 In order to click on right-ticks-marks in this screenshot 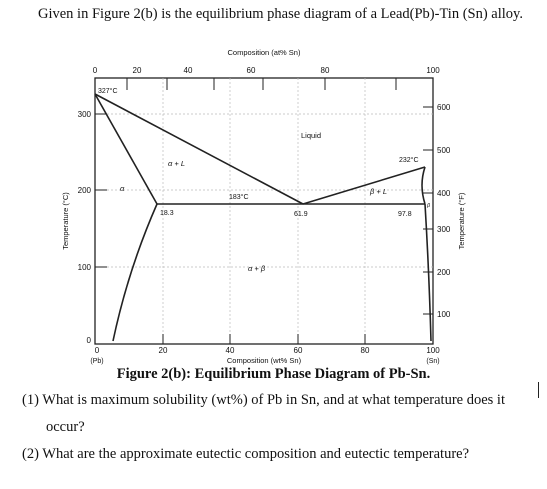, I will do `click(428, 210)`.